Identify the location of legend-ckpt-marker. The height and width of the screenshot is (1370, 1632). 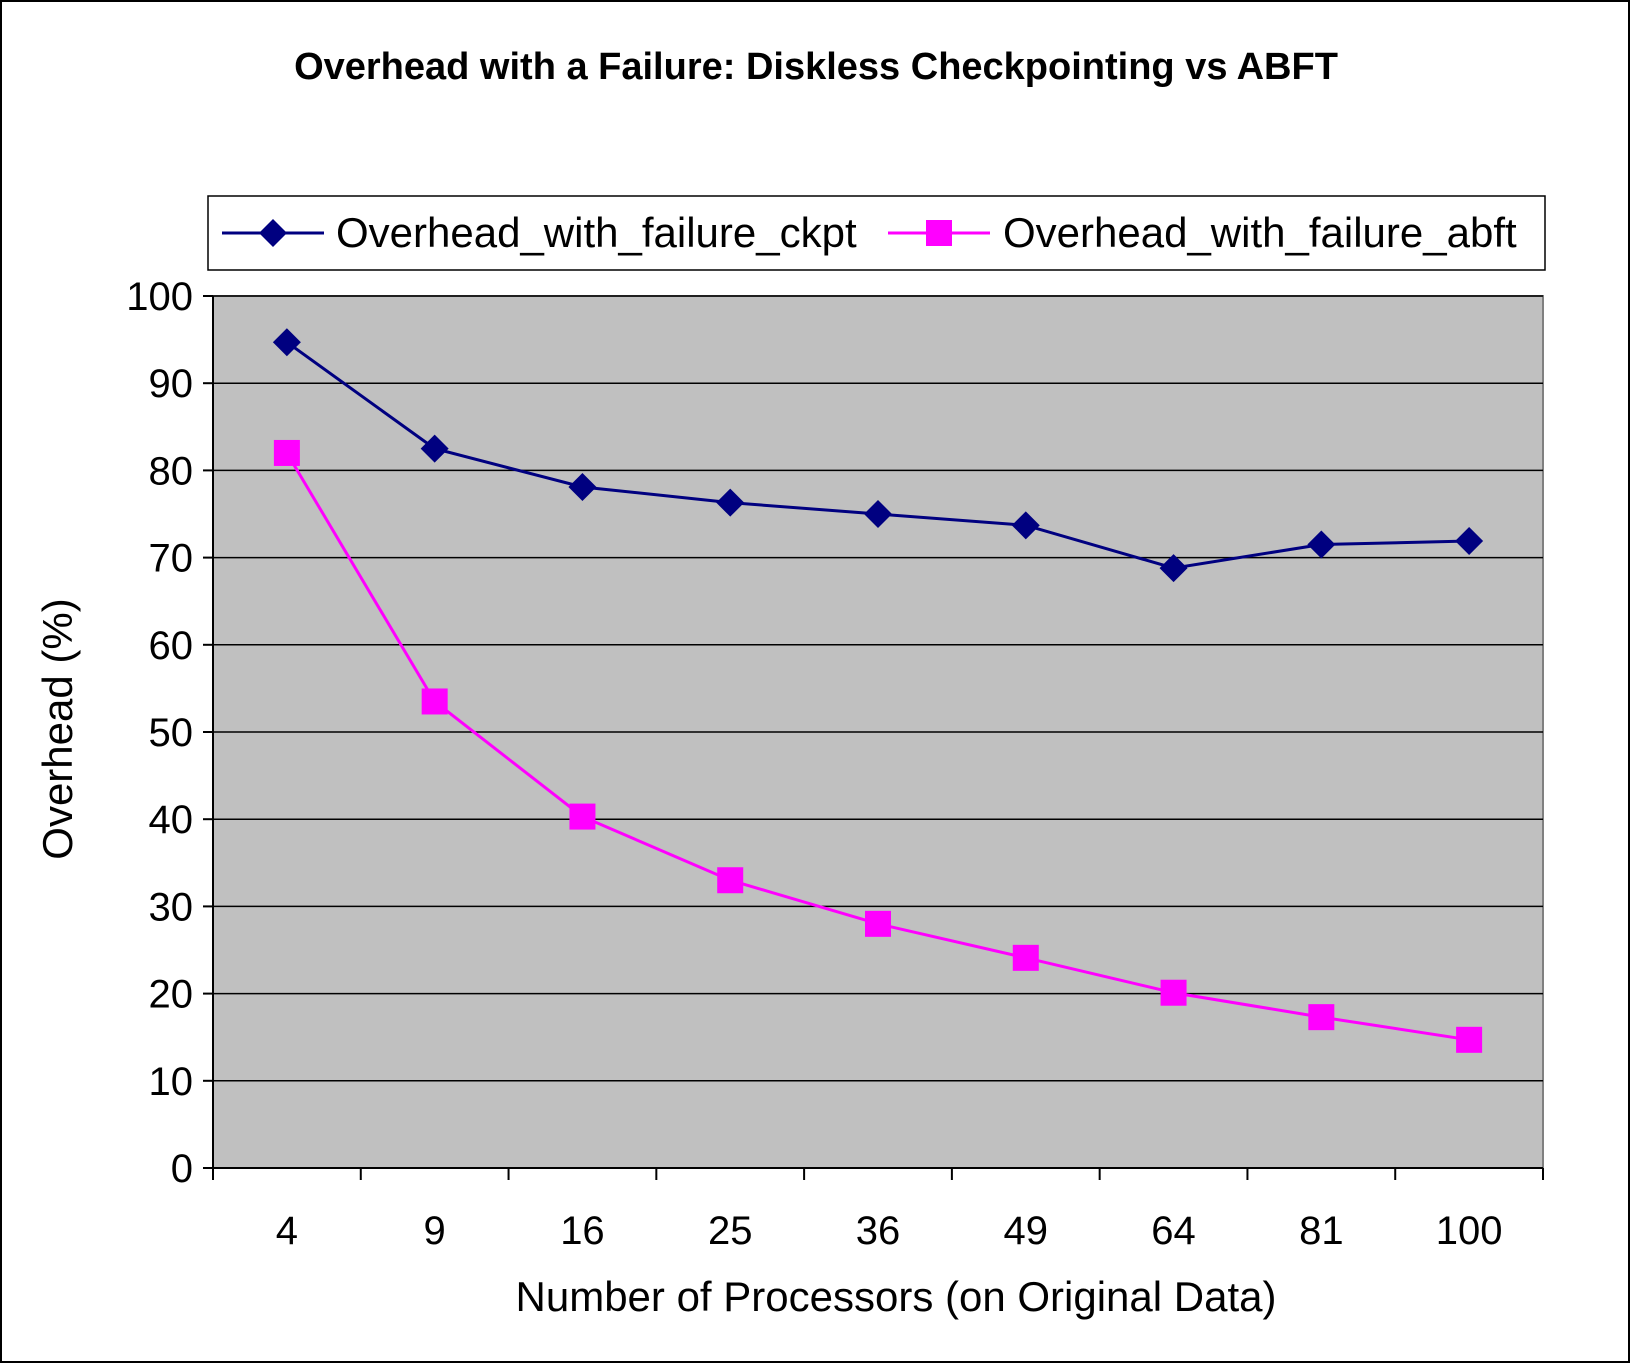
(273, 233).